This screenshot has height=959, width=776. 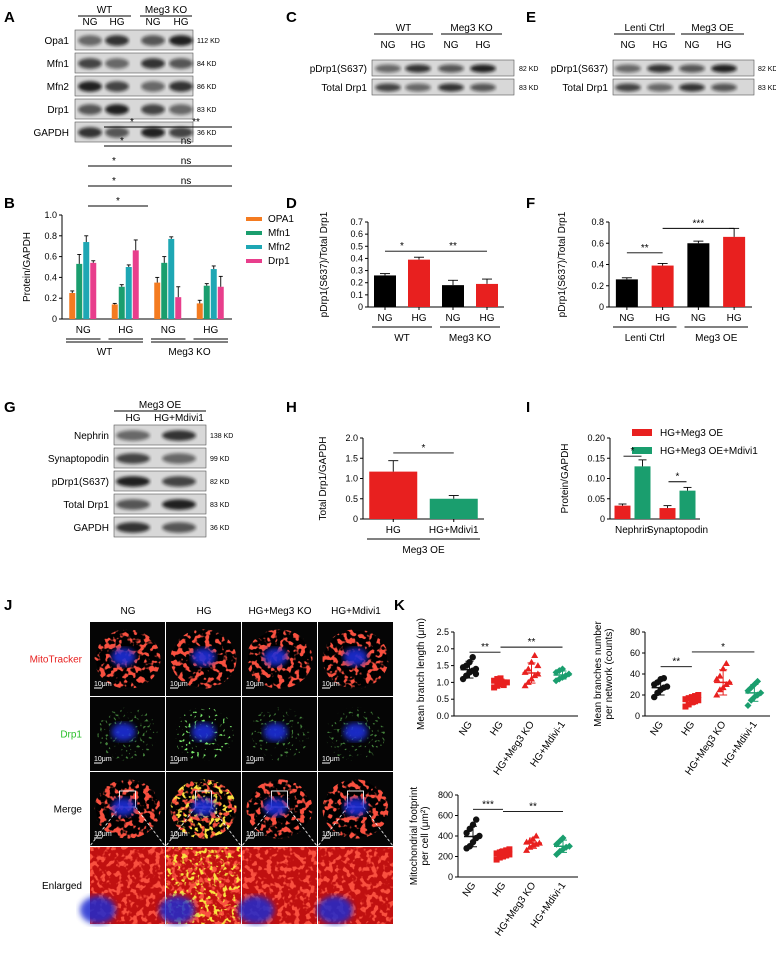 I want to click on y-axis-label: Total Drp1/GAPDH, so click(x=323, y=479).